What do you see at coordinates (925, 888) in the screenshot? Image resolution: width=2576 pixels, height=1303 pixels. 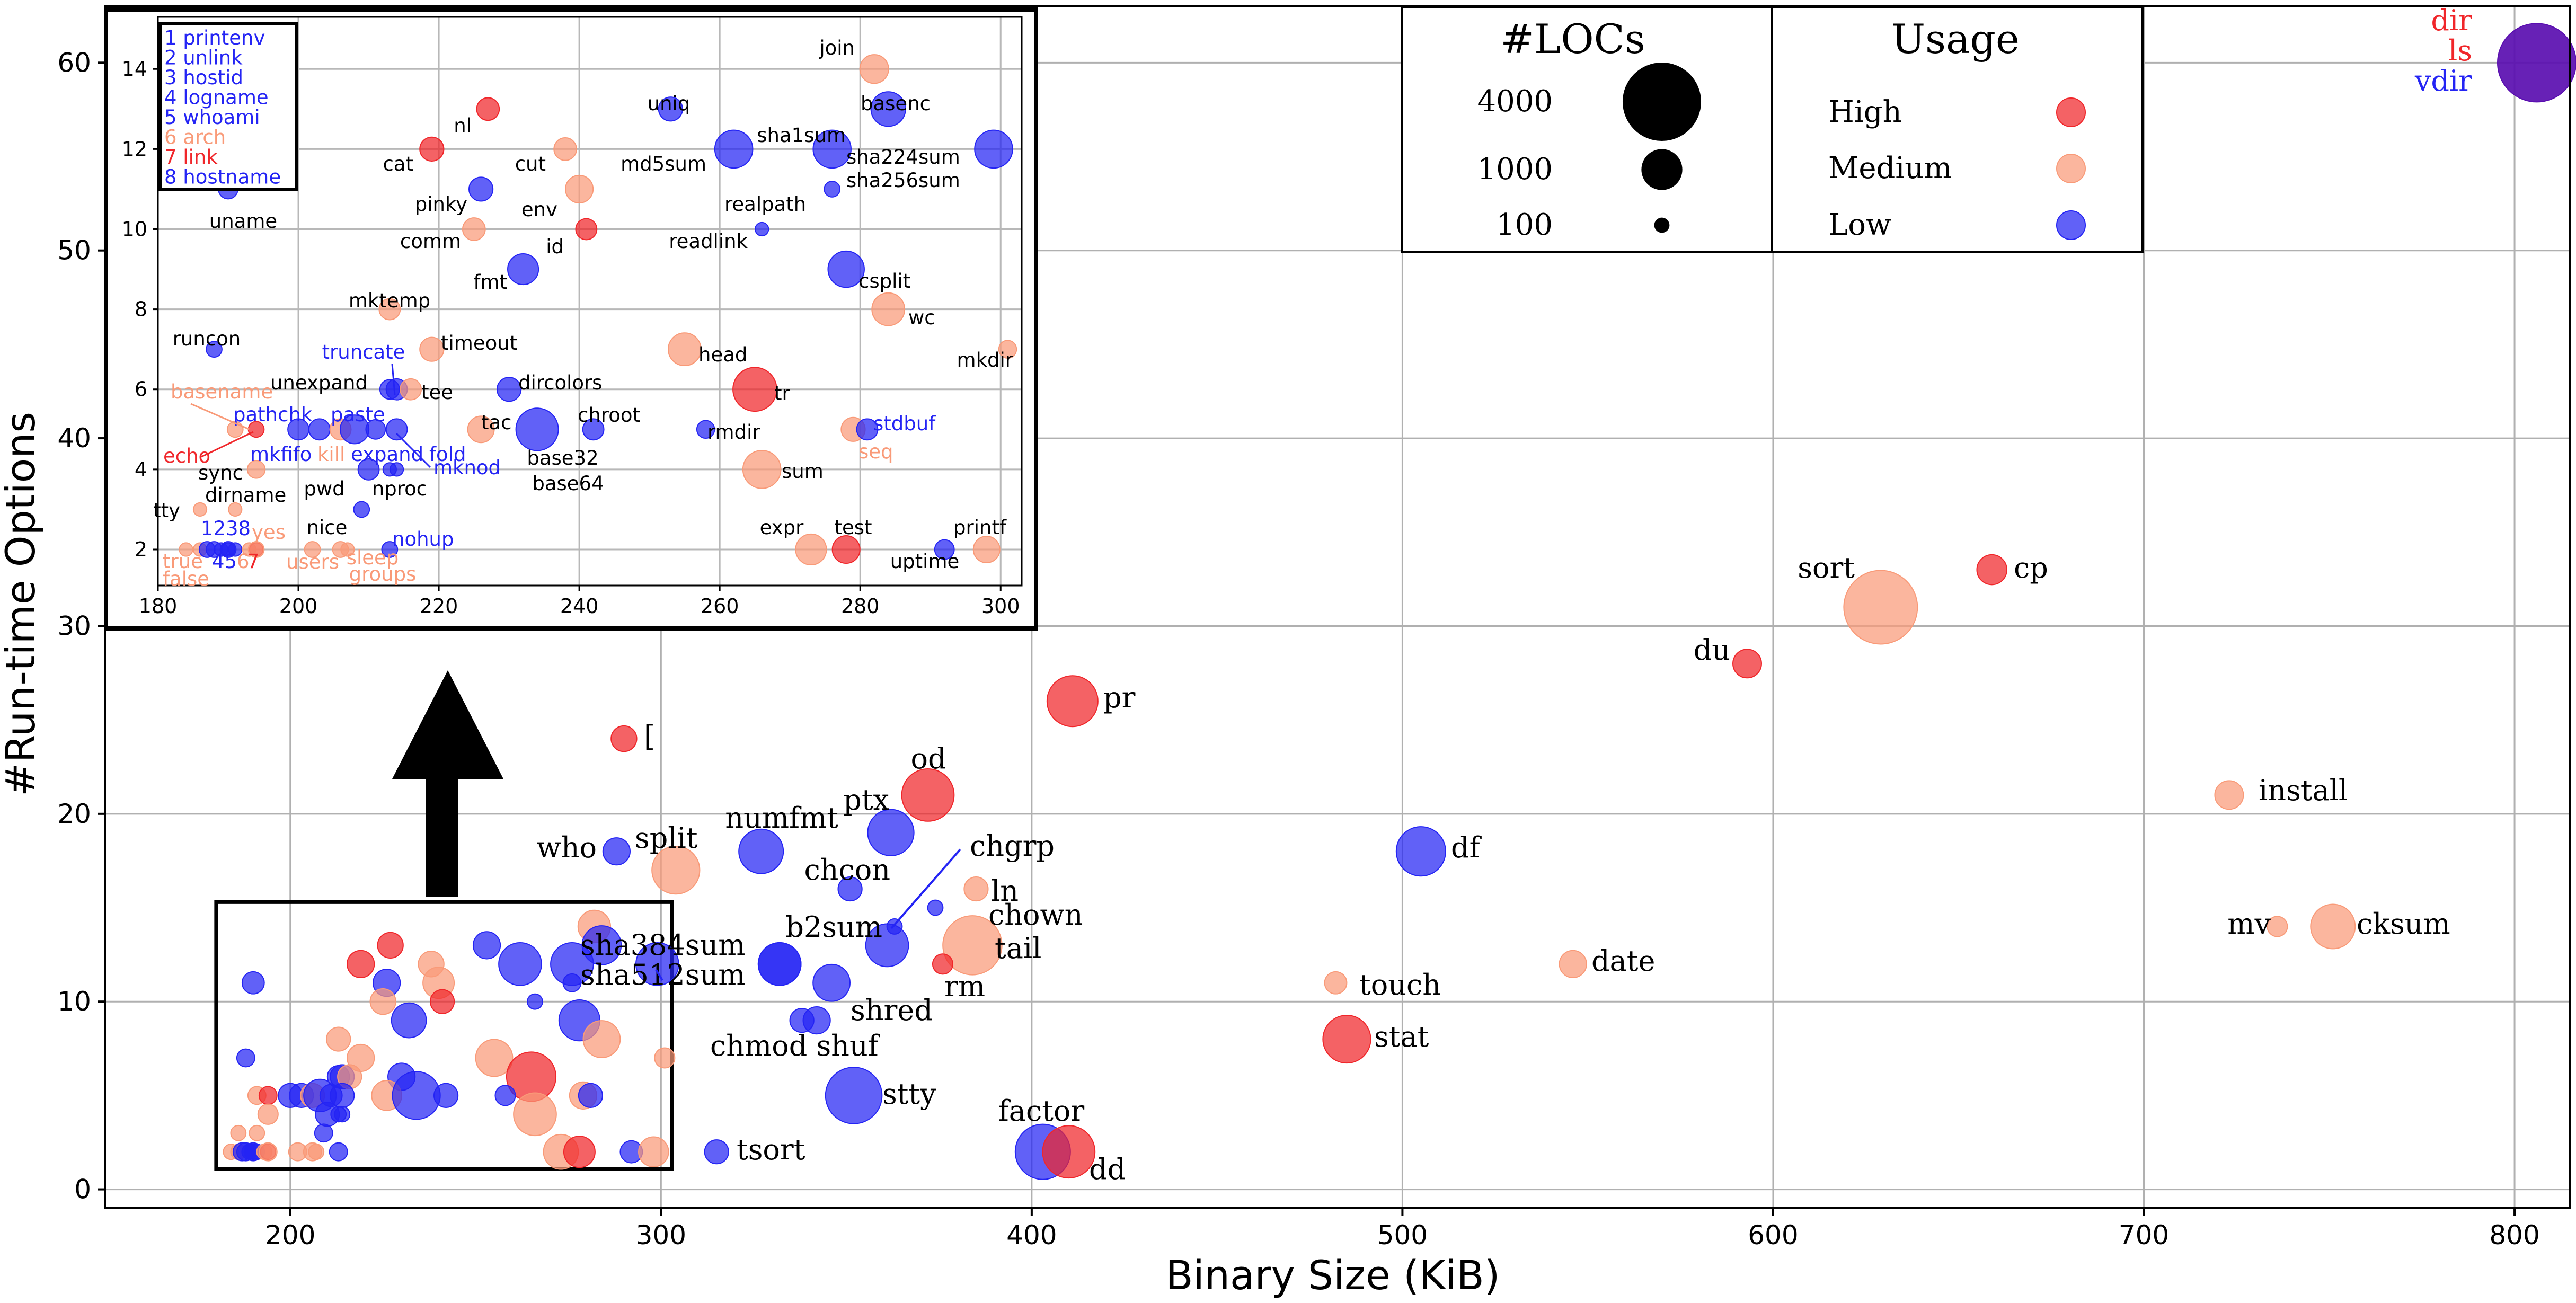 I see `leader-chgrp` at bounding box center [925, 888].